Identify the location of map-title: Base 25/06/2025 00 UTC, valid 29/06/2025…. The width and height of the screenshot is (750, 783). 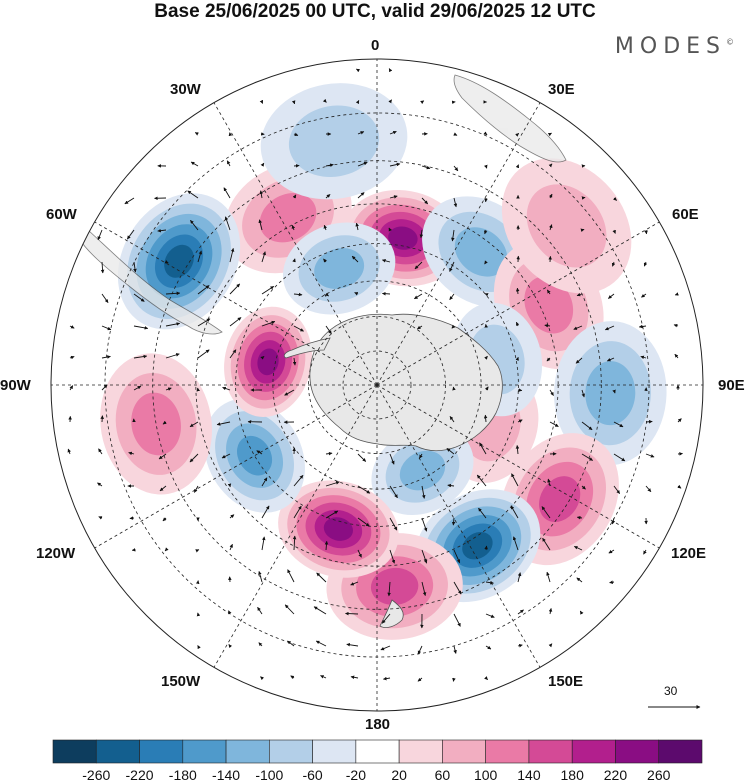
(375, 11).